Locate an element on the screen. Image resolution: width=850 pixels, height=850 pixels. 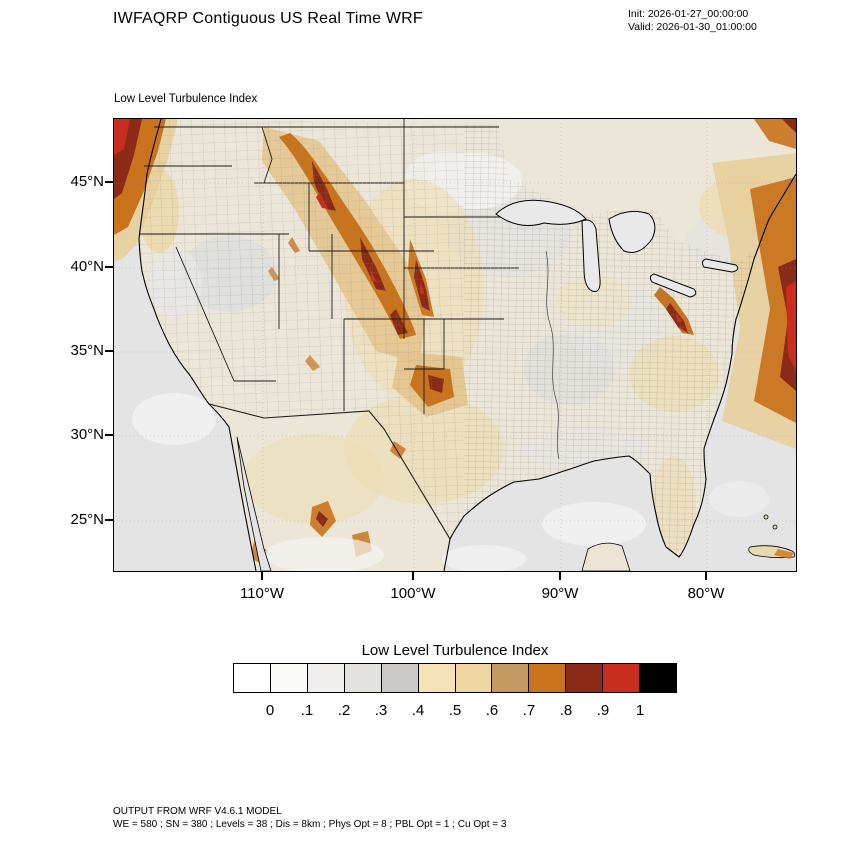
lat-tick-label: 25°N is located at coordinates (87, 519).